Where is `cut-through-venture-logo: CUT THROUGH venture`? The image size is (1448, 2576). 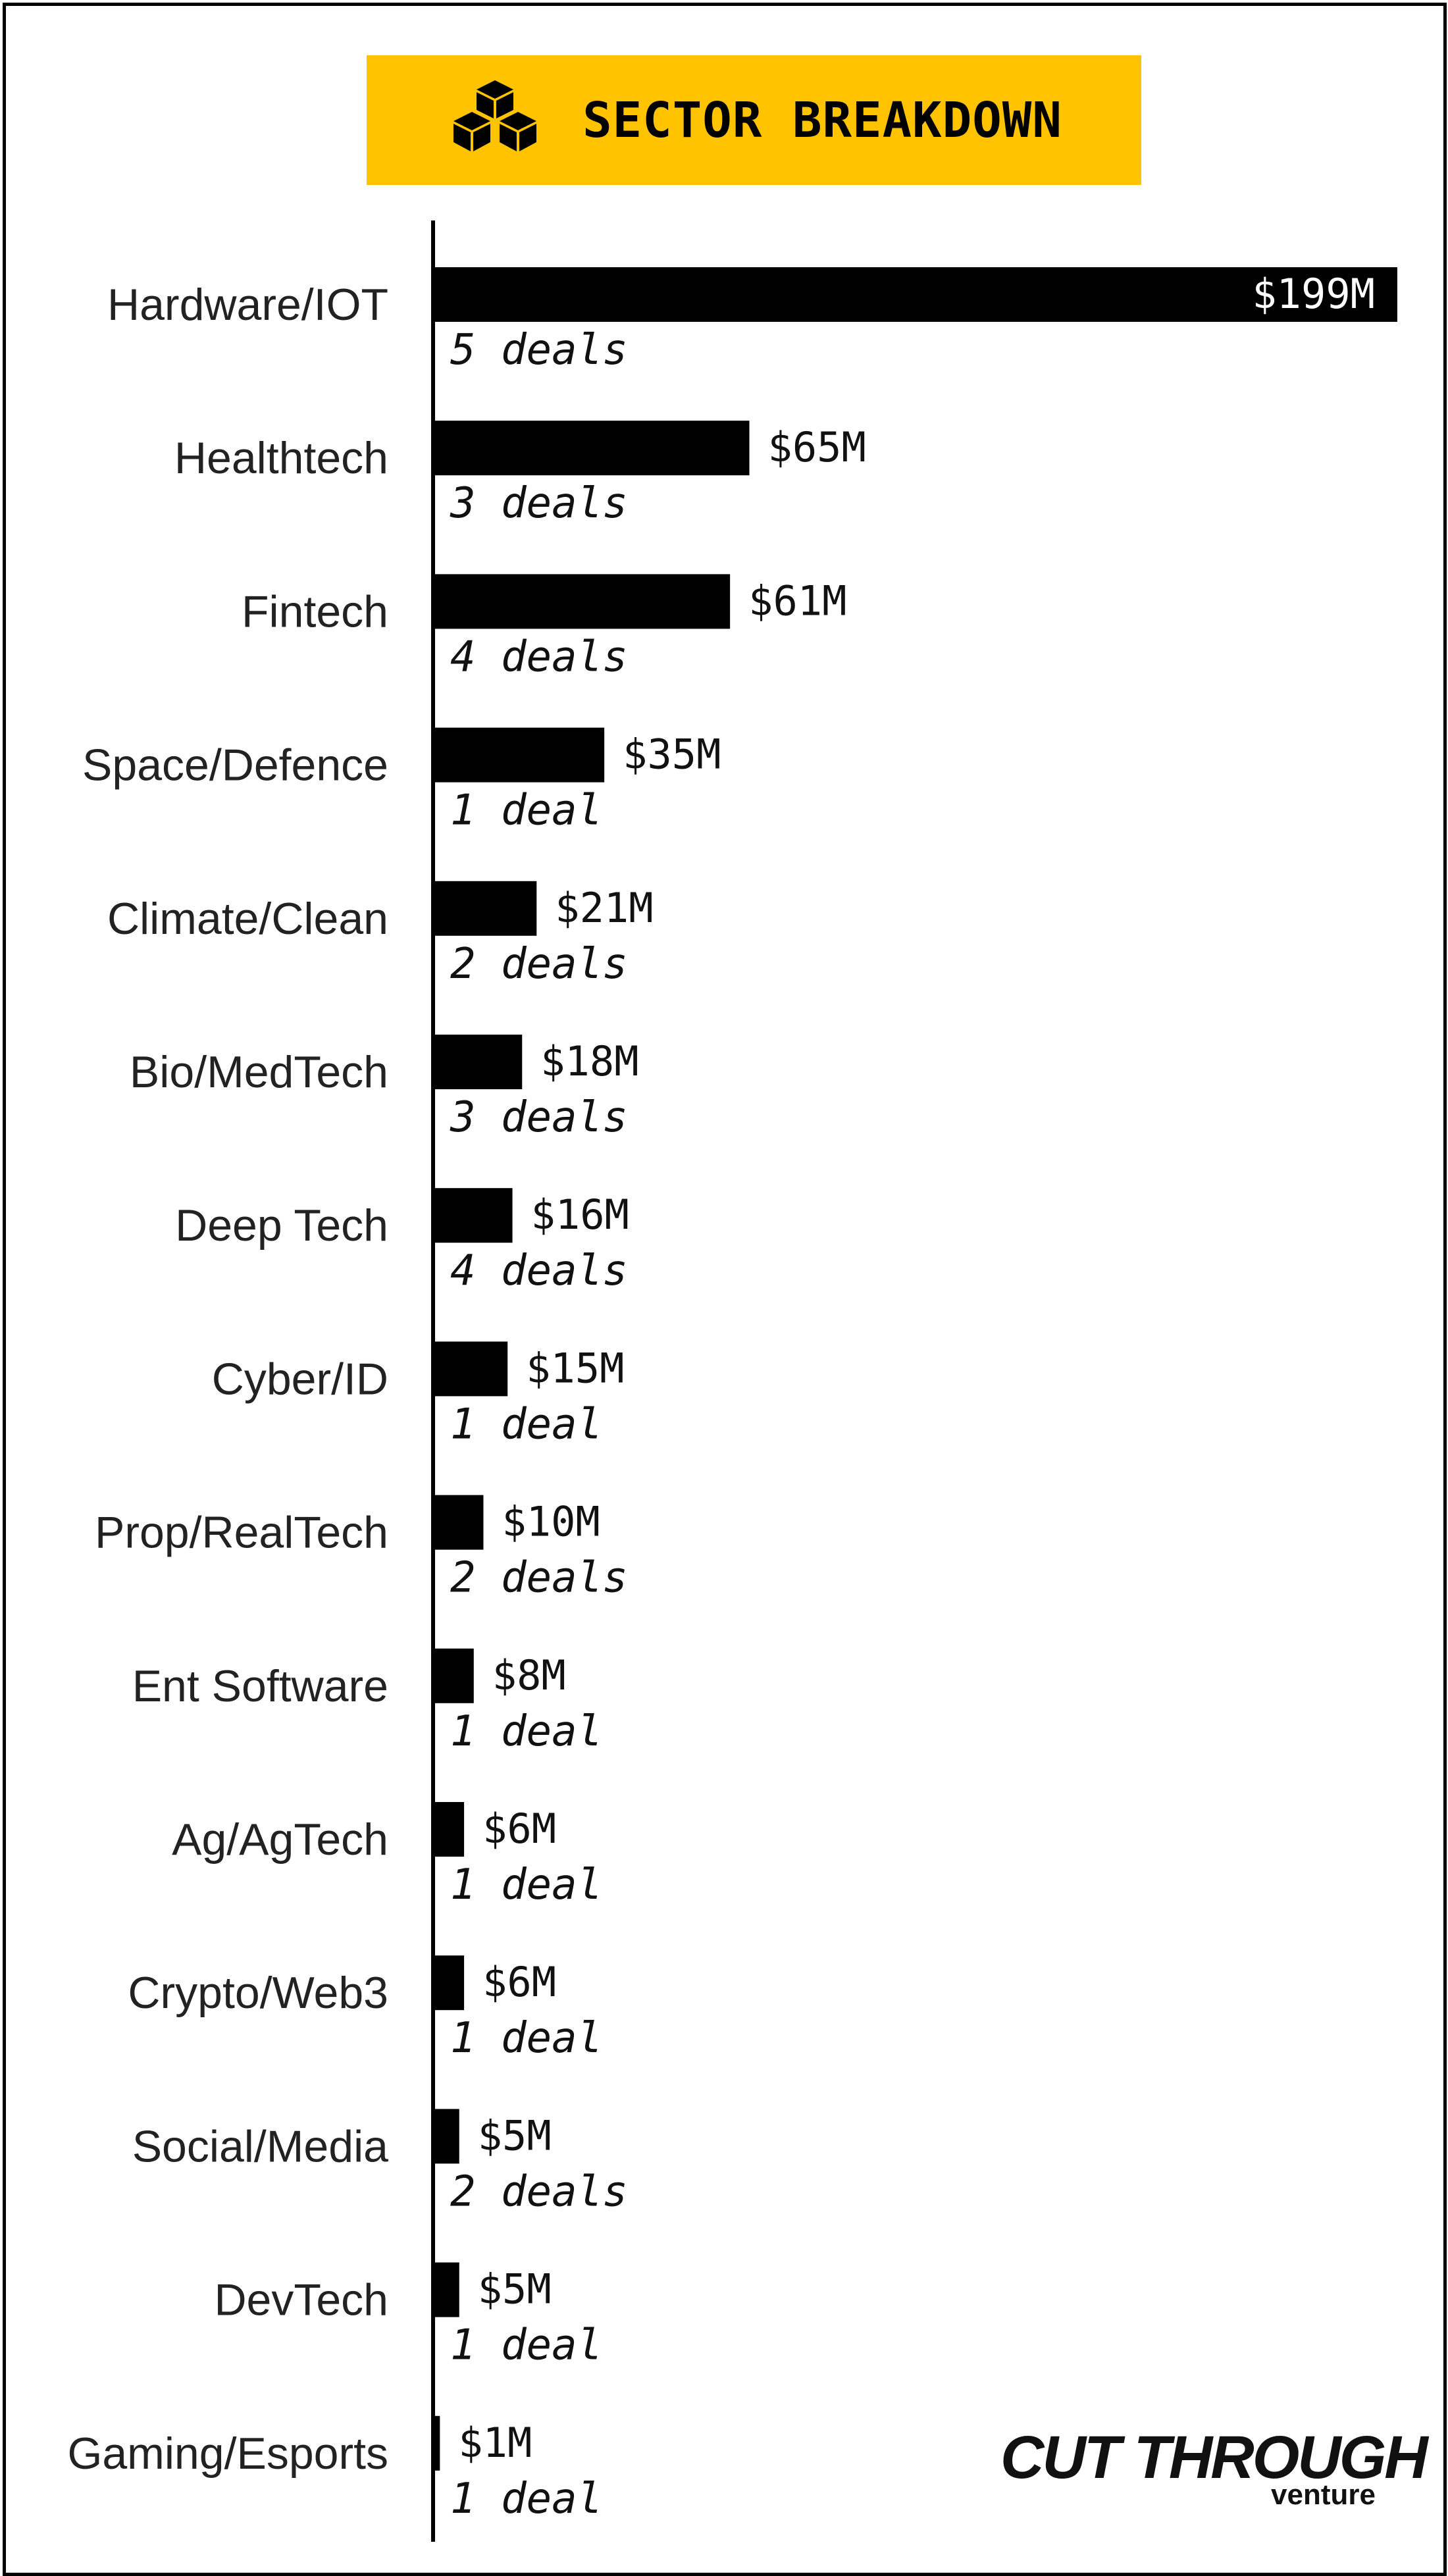 cut-through-venture-logo: CUT THROUGH venture is located at coordinates (1214, 2469).